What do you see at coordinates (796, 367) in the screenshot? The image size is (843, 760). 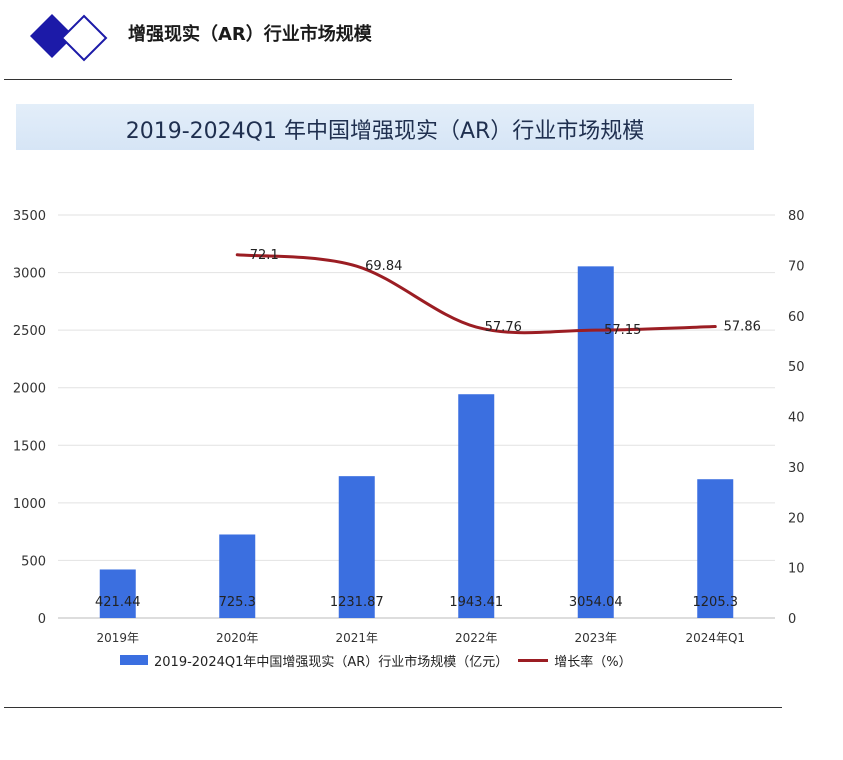 I see `y-right-tick-label: 50` at bounding box center [796, 367].